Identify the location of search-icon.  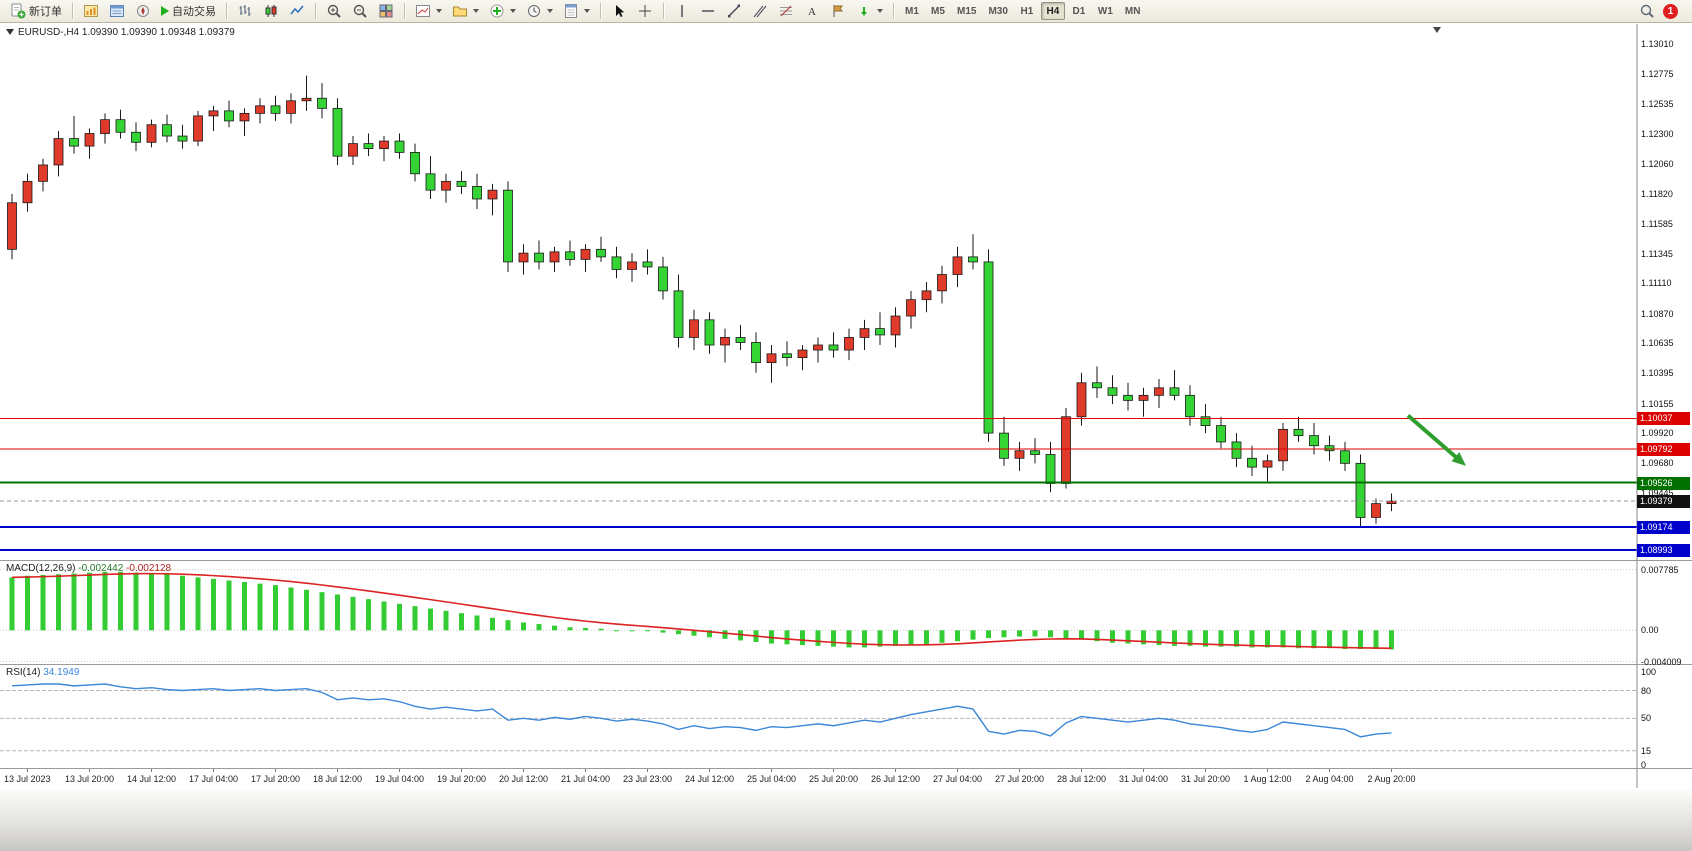
(1647, 11).